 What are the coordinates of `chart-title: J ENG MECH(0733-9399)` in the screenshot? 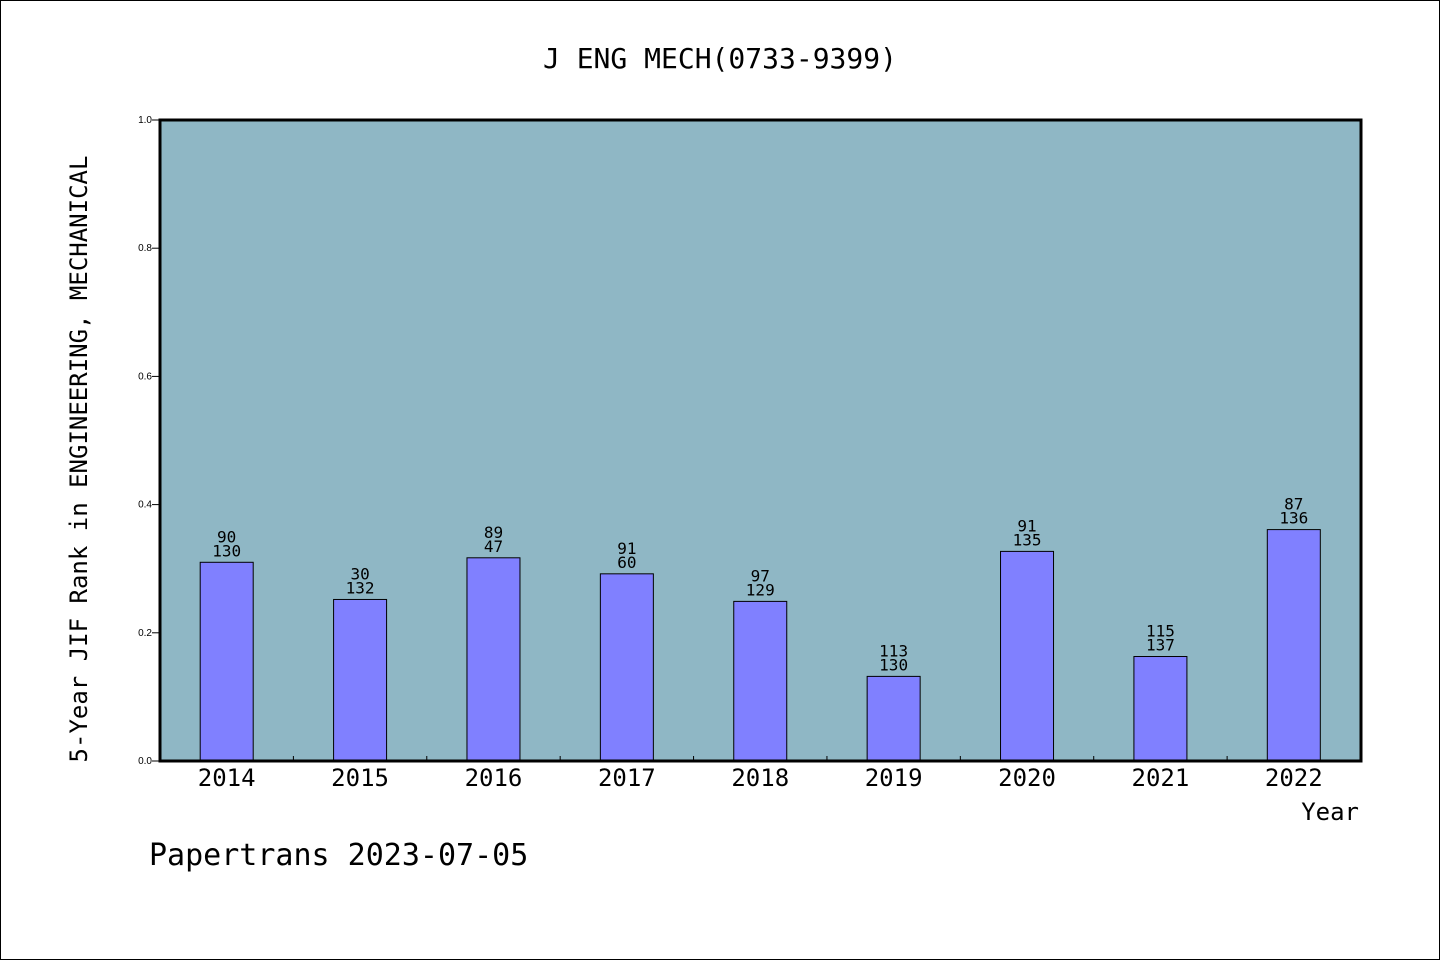 It's located at (720, 58).